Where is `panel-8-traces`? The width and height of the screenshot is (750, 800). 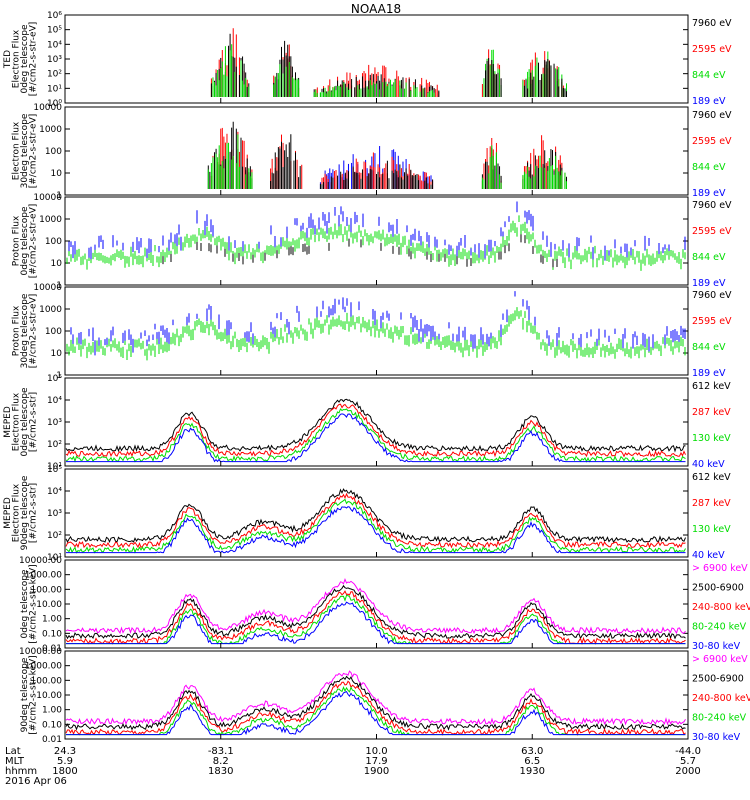
panel-8-traces is located at coordinates (375, 703).